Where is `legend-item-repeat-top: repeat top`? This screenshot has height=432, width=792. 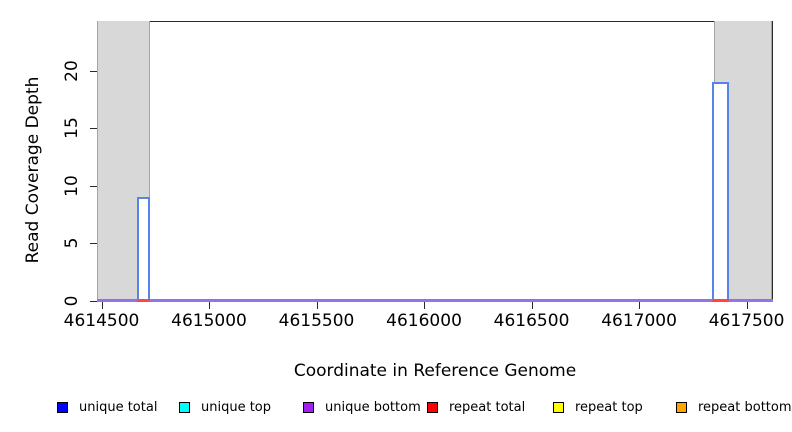 legend-item-repeat-top: repeat top is located at coordinates (598, 407).